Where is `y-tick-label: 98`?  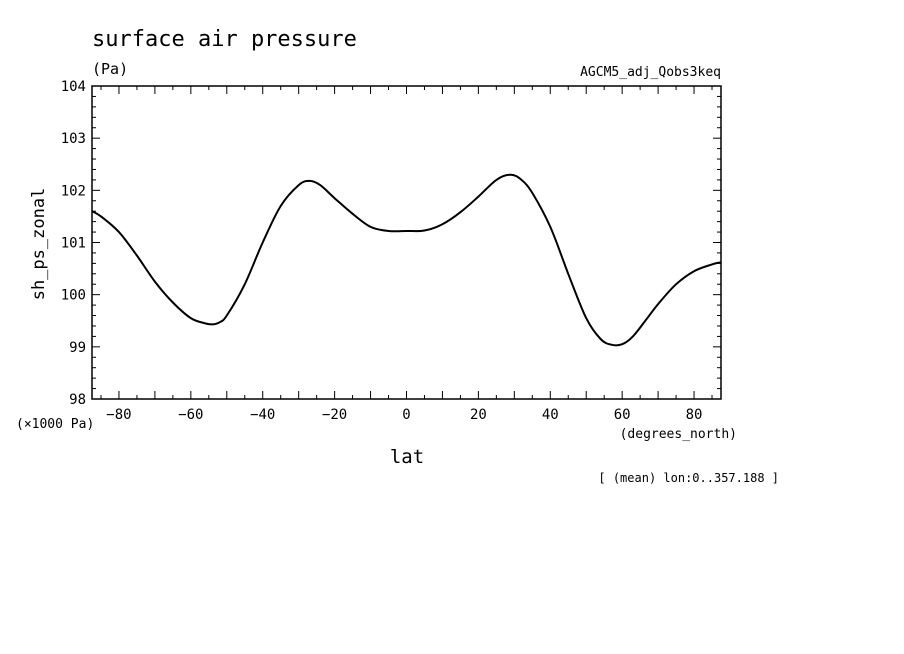
y-tick-label: 98 is located at coordinates (77, 400).